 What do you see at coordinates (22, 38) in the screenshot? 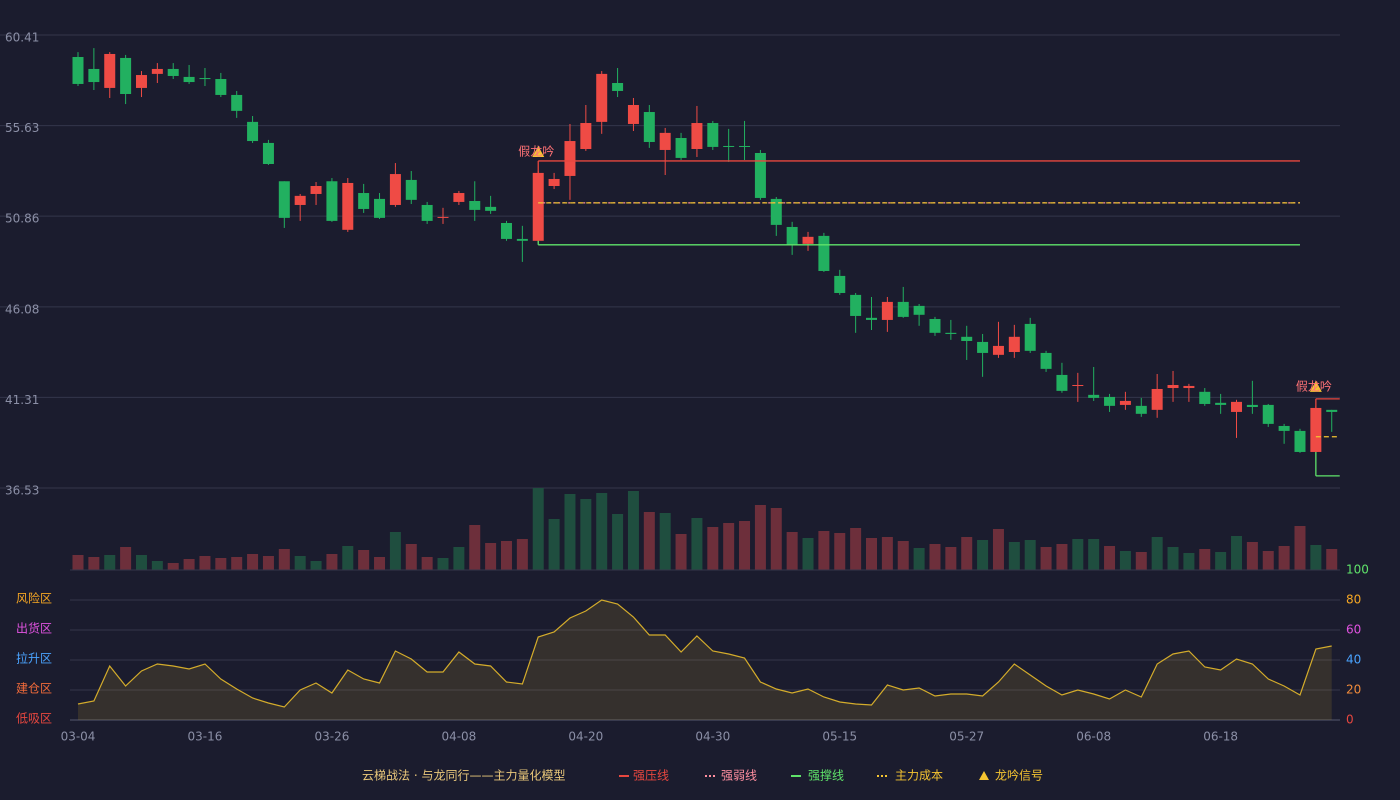
I see `y-tick-label: 60.41` at bounding box center [22, 38].